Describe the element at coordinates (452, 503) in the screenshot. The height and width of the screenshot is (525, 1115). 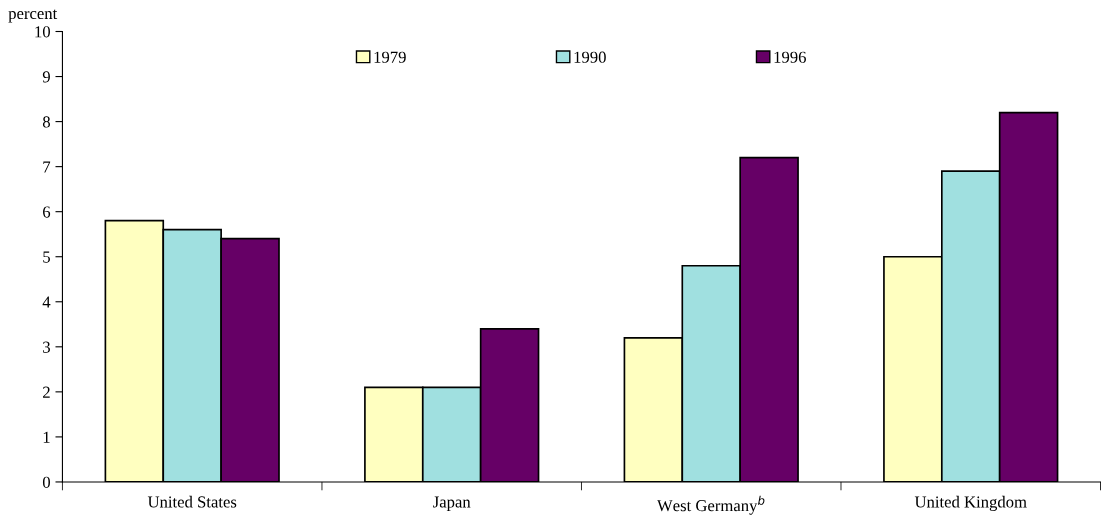
I see `x-tick-label: Japan` at that location.